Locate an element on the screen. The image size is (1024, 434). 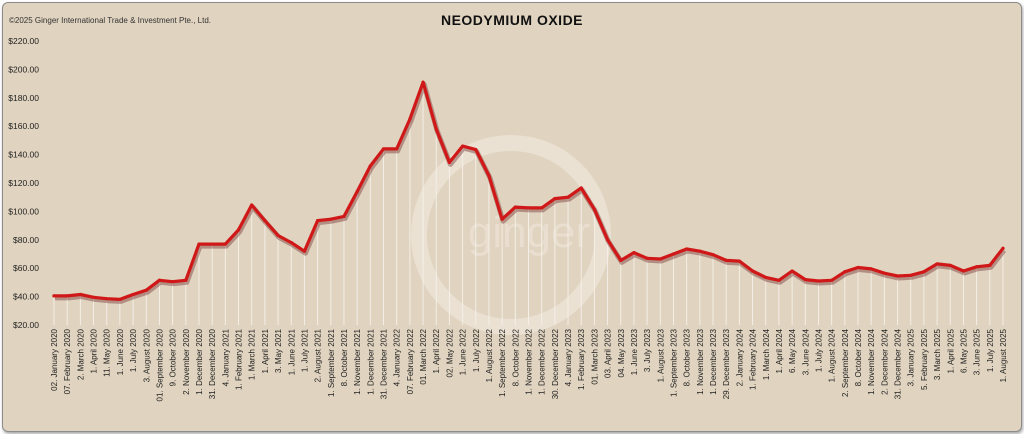
x-tick-label: 30. December 2022 is located at coordinates (555, 363).